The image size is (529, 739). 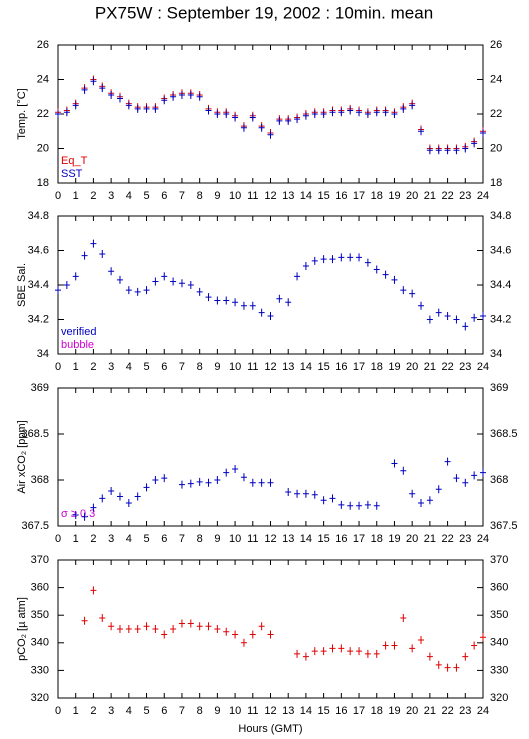 What do you see at coordinates (500, 319) in the screenshot?
I see `y-tick-label-right: 34.2` at bounding box center [500, 319].